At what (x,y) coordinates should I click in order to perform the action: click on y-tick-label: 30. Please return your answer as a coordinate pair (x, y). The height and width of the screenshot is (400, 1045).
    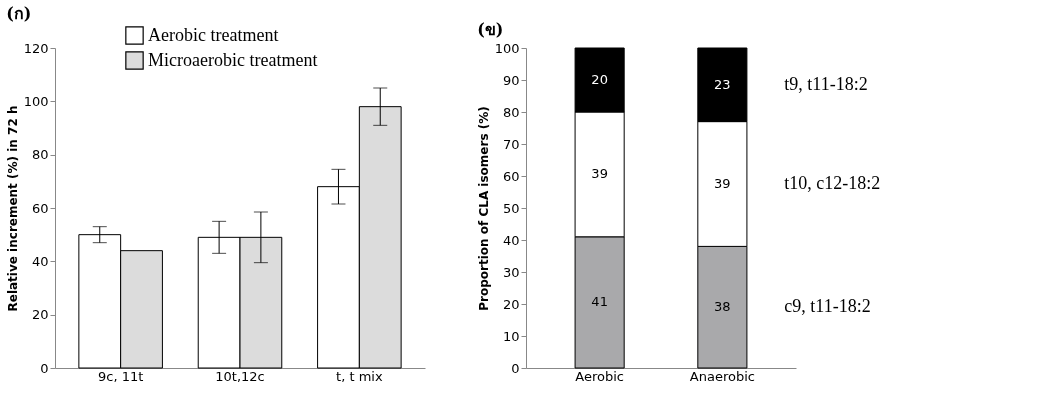
    Looking at the image, I should click on (511, 272).